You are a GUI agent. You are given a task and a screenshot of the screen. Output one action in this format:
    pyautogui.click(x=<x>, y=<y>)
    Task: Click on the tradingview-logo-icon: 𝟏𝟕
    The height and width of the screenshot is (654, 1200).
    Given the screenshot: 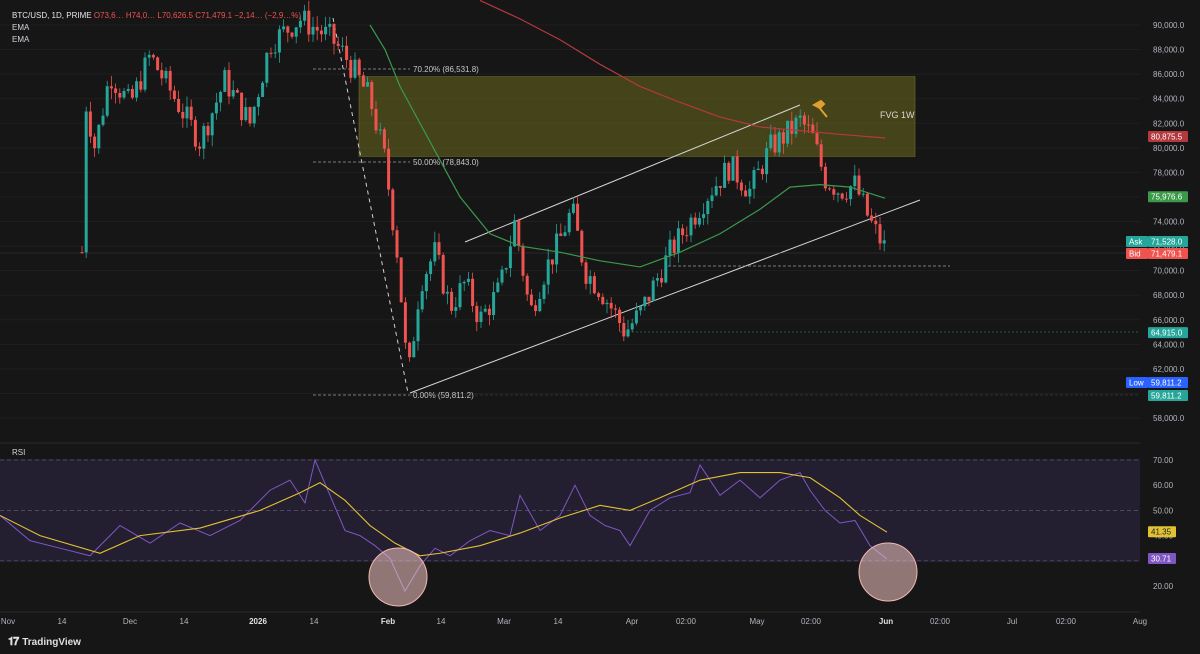 What is the action you would take?
    pyautogui.click(x=13, y=641)
    